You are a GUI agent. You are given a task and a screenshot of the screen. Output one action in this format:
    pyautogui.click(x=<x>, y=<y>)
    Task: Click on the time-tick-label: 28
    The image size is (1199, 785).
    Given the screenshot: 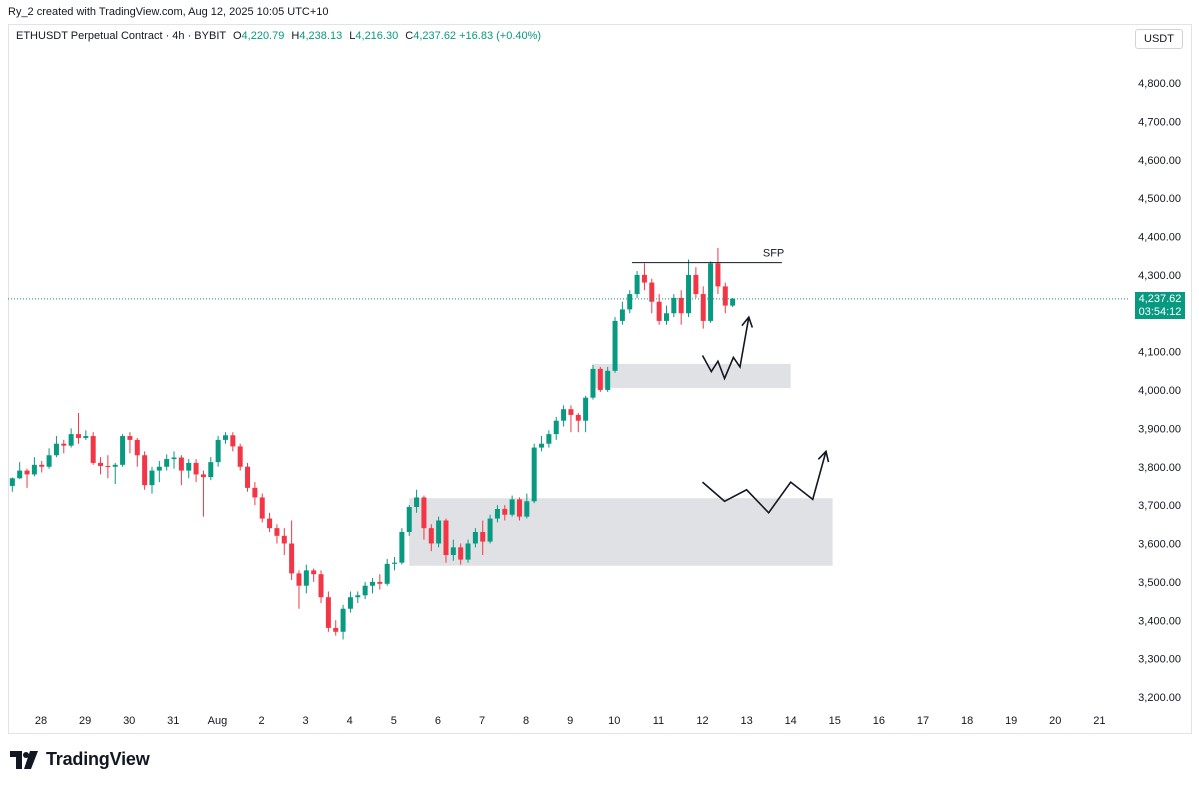 What is the action you would take?
    pyautogui.click(x=41, y=721)
    